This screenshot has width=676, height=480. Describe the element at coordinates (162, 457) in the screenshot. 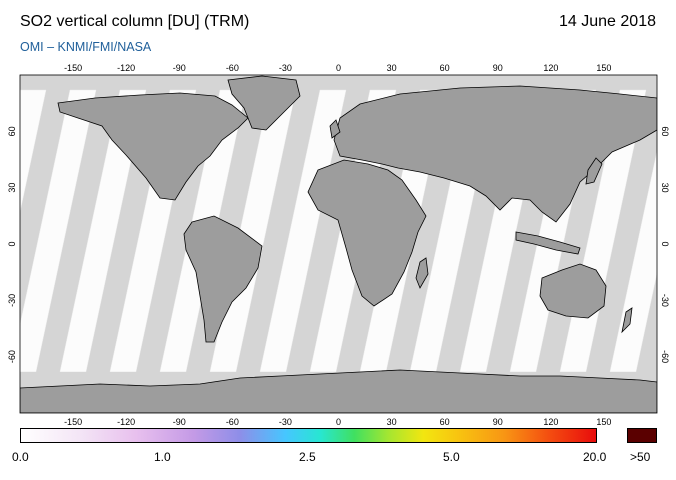

I see `colorbar-label-1: 1.0` at that location.